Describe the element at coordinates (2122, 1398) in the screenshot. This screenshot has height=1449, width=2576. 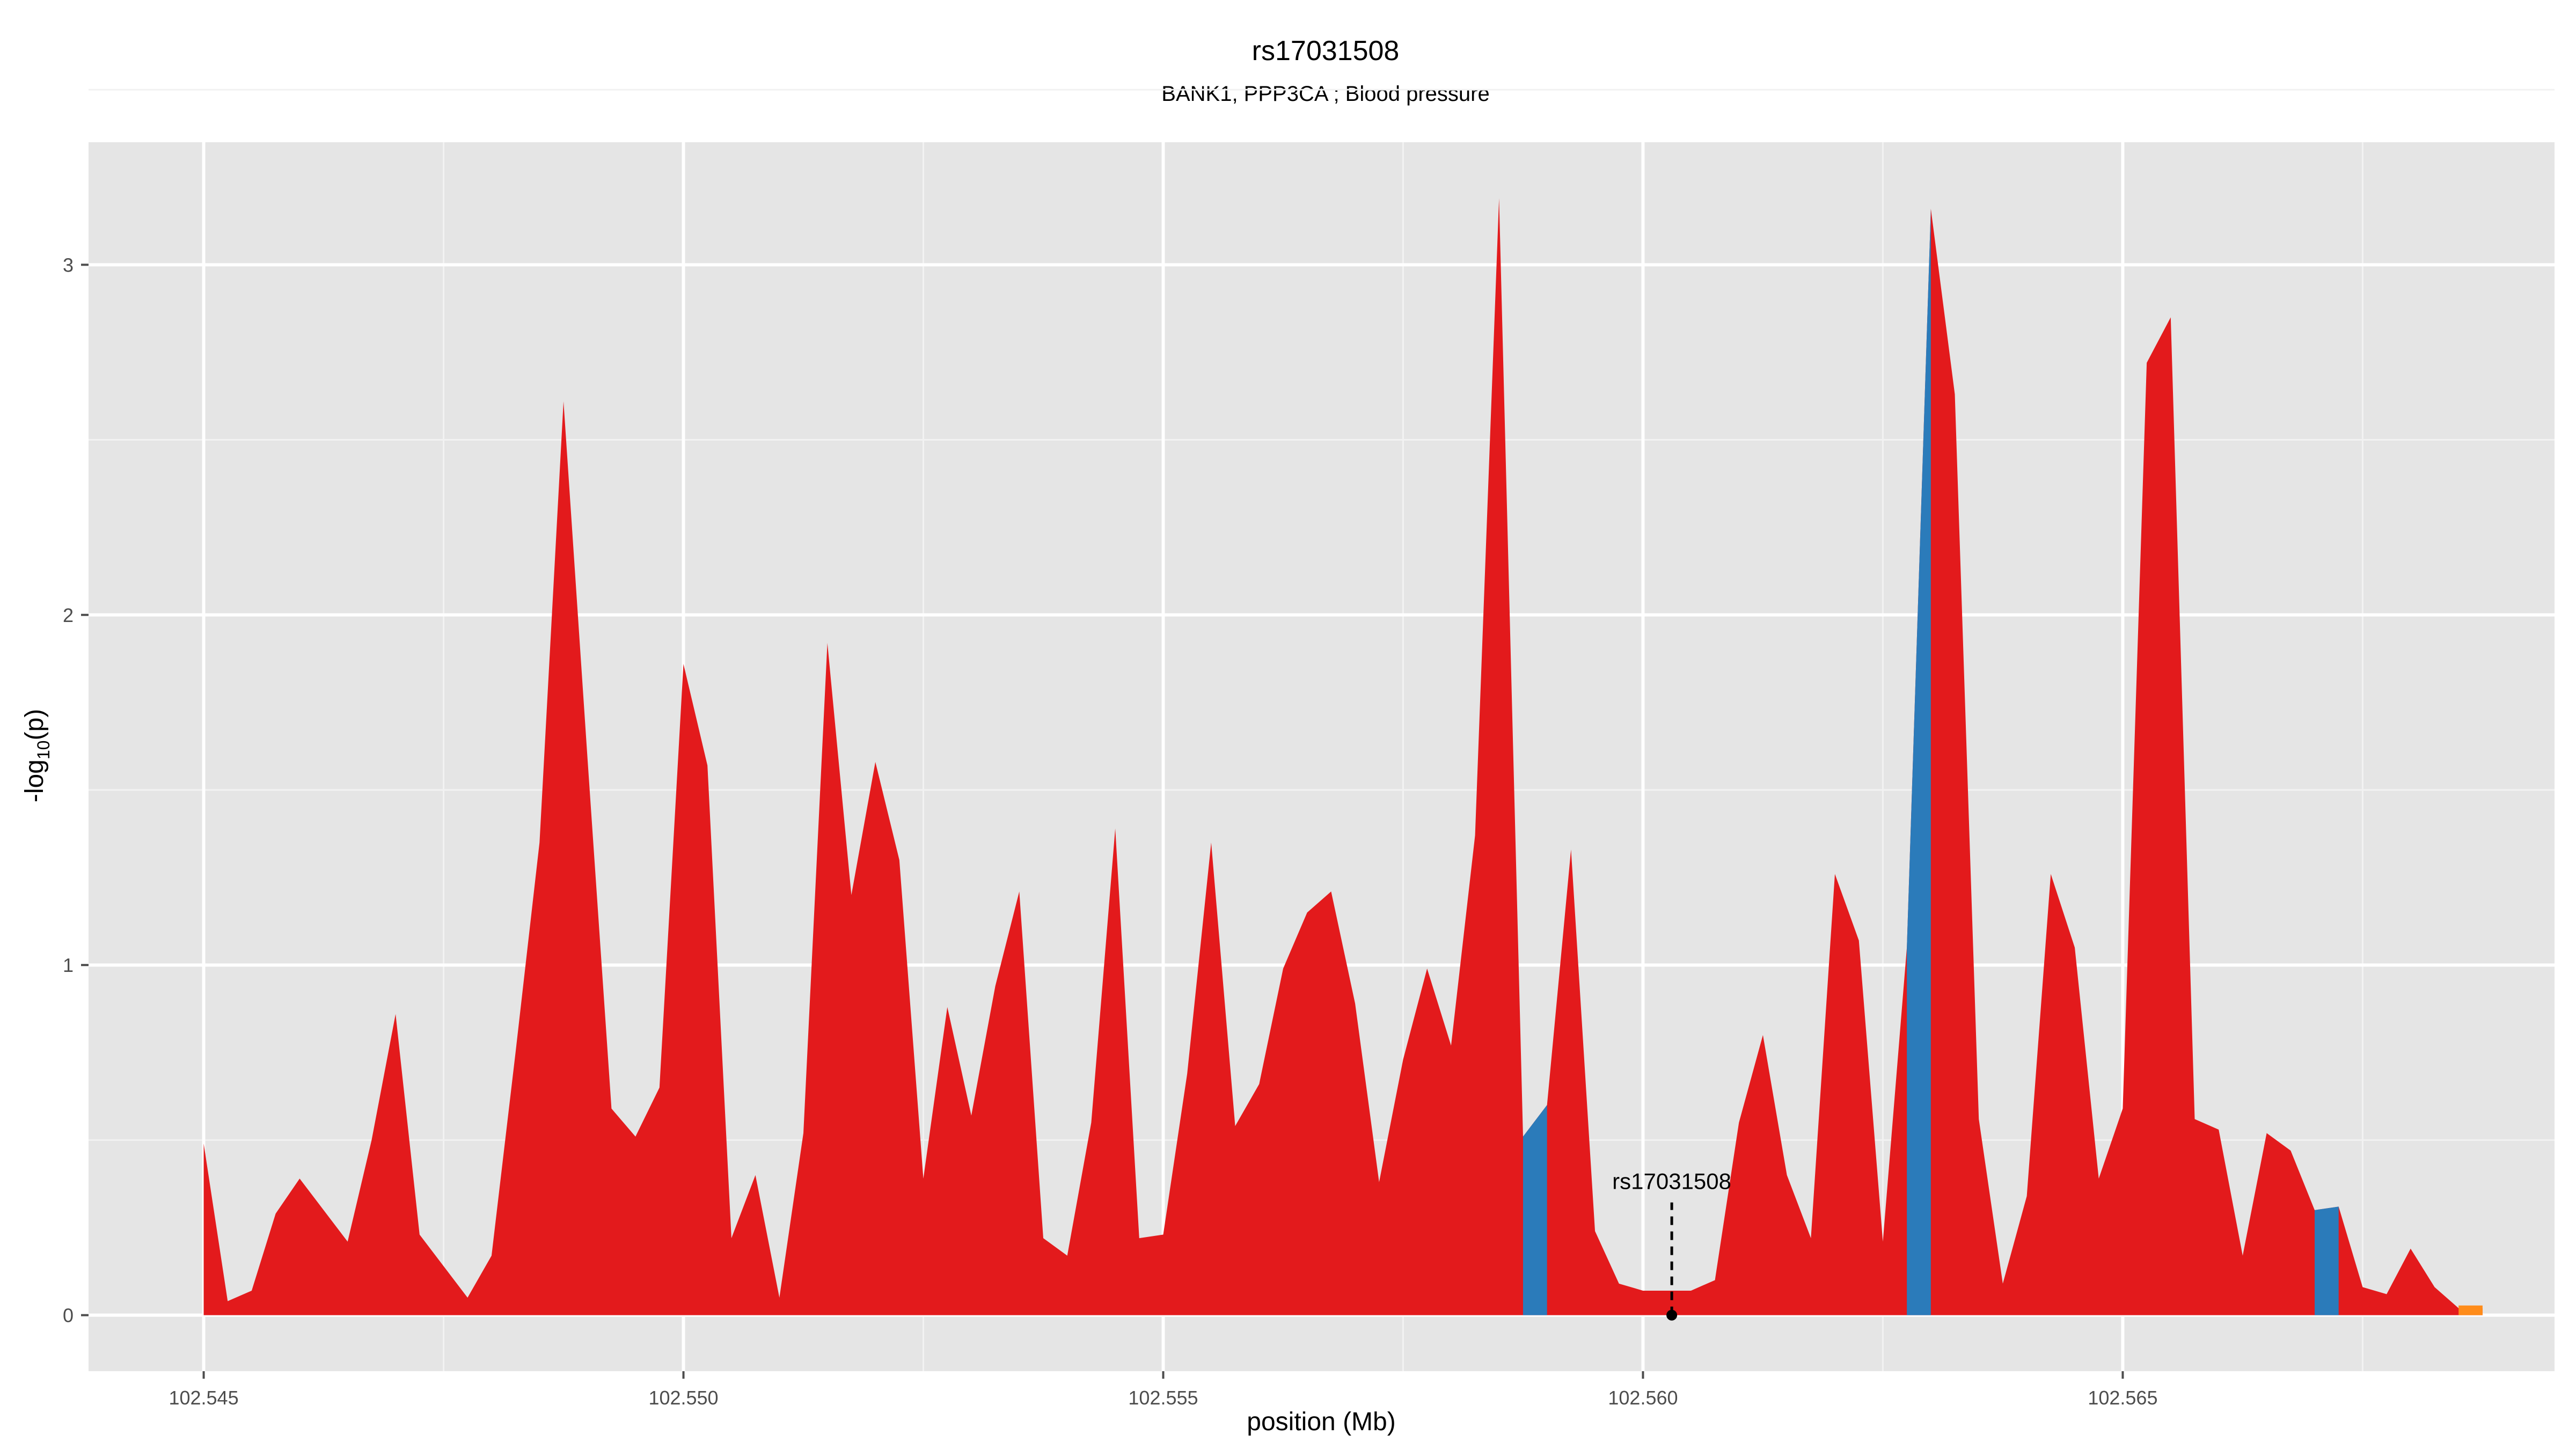
I see `x-tick-label: 102.565` at that location.